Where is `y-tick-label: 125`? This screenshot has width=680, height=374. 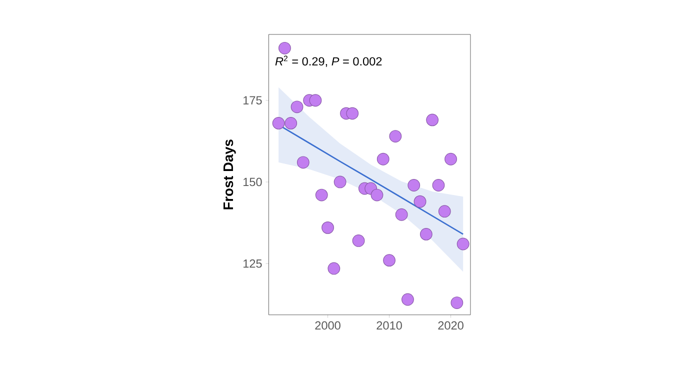
y-tick-label: 125 is located at coordinates (252, 263).